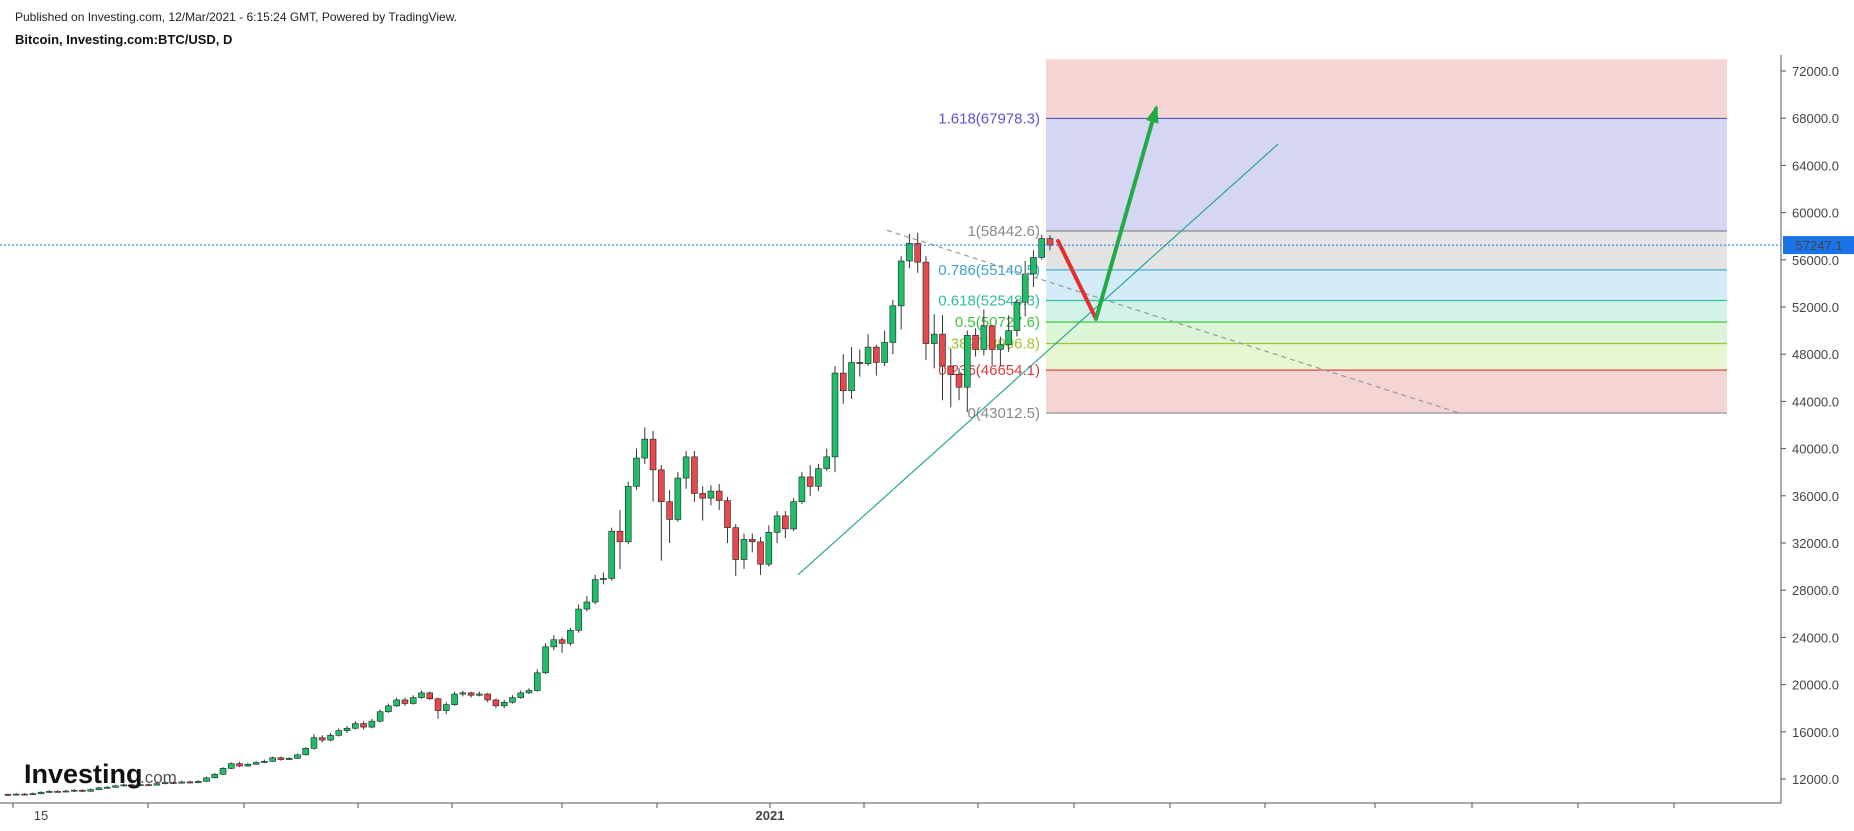  What do you see at coordinates (1386, 333) in the screenshot?
I see `fib-band-0.5` at bounding box center [1386, 333].